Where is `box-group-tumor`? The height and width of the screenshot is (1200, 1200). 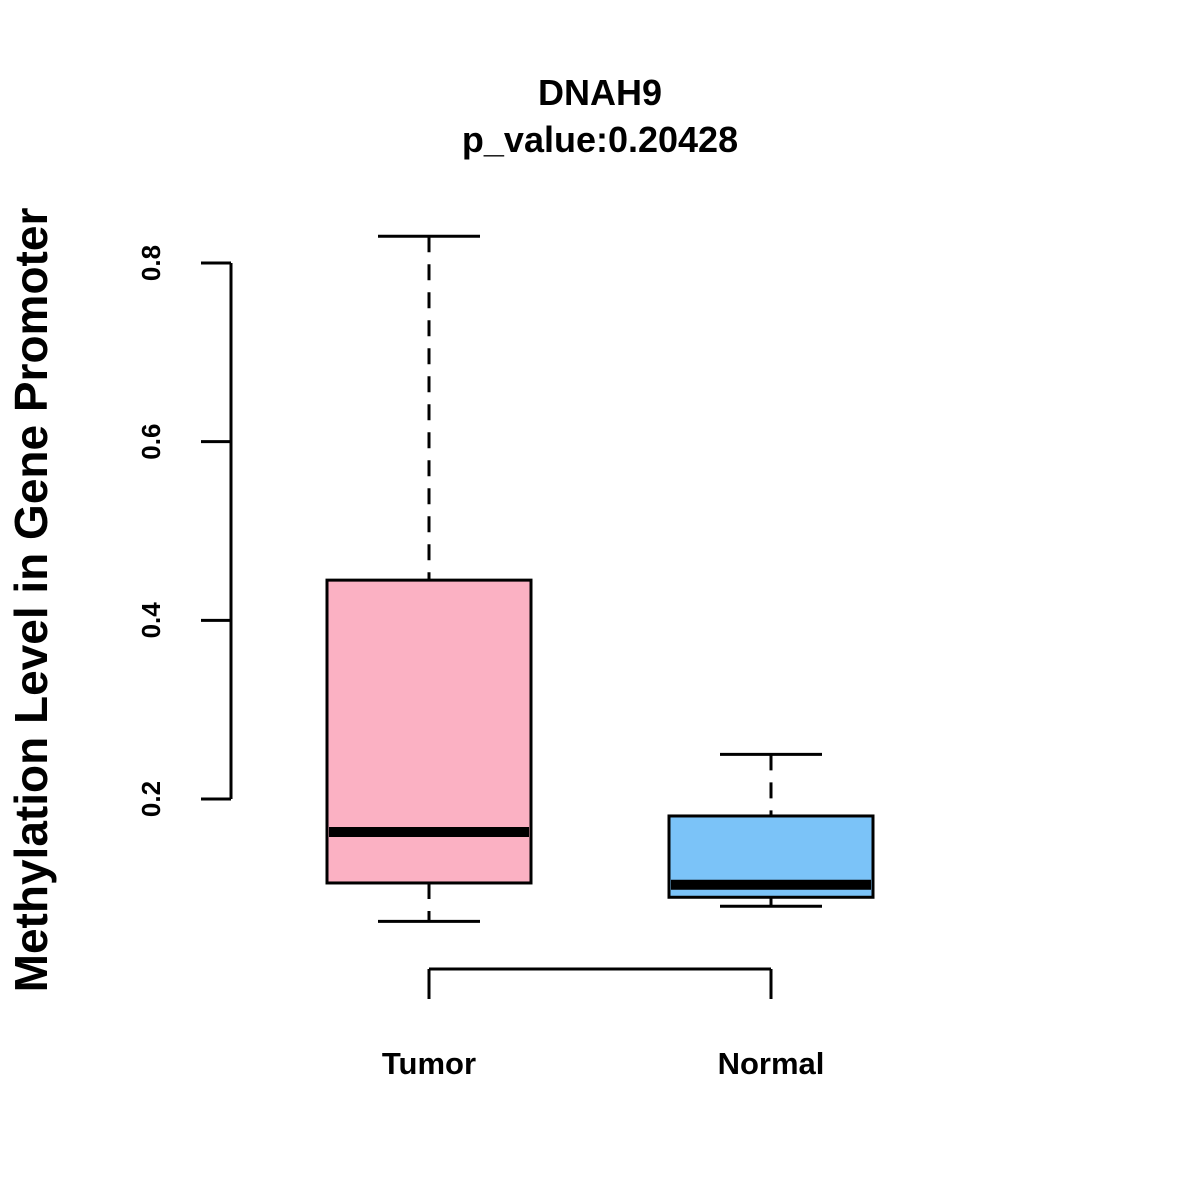
box-group-tumor is located at coordinates (429, 578).